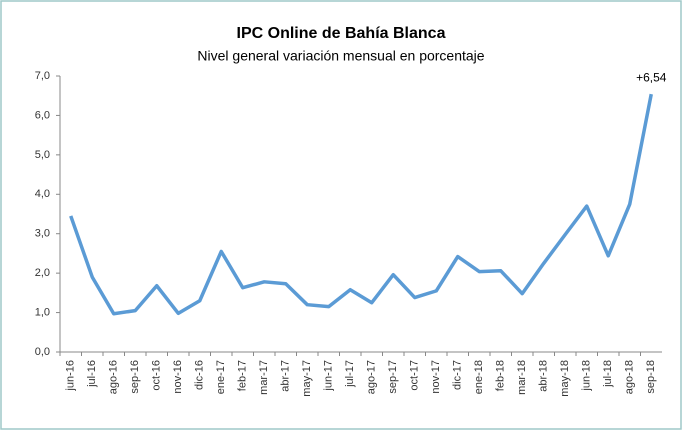 The width and height of the screenshot is (682, 435). What do you see at coordinates (501, 375) in the screenshot?
I see `x-tick-label: feb-18` at bounding box center [501, 375].